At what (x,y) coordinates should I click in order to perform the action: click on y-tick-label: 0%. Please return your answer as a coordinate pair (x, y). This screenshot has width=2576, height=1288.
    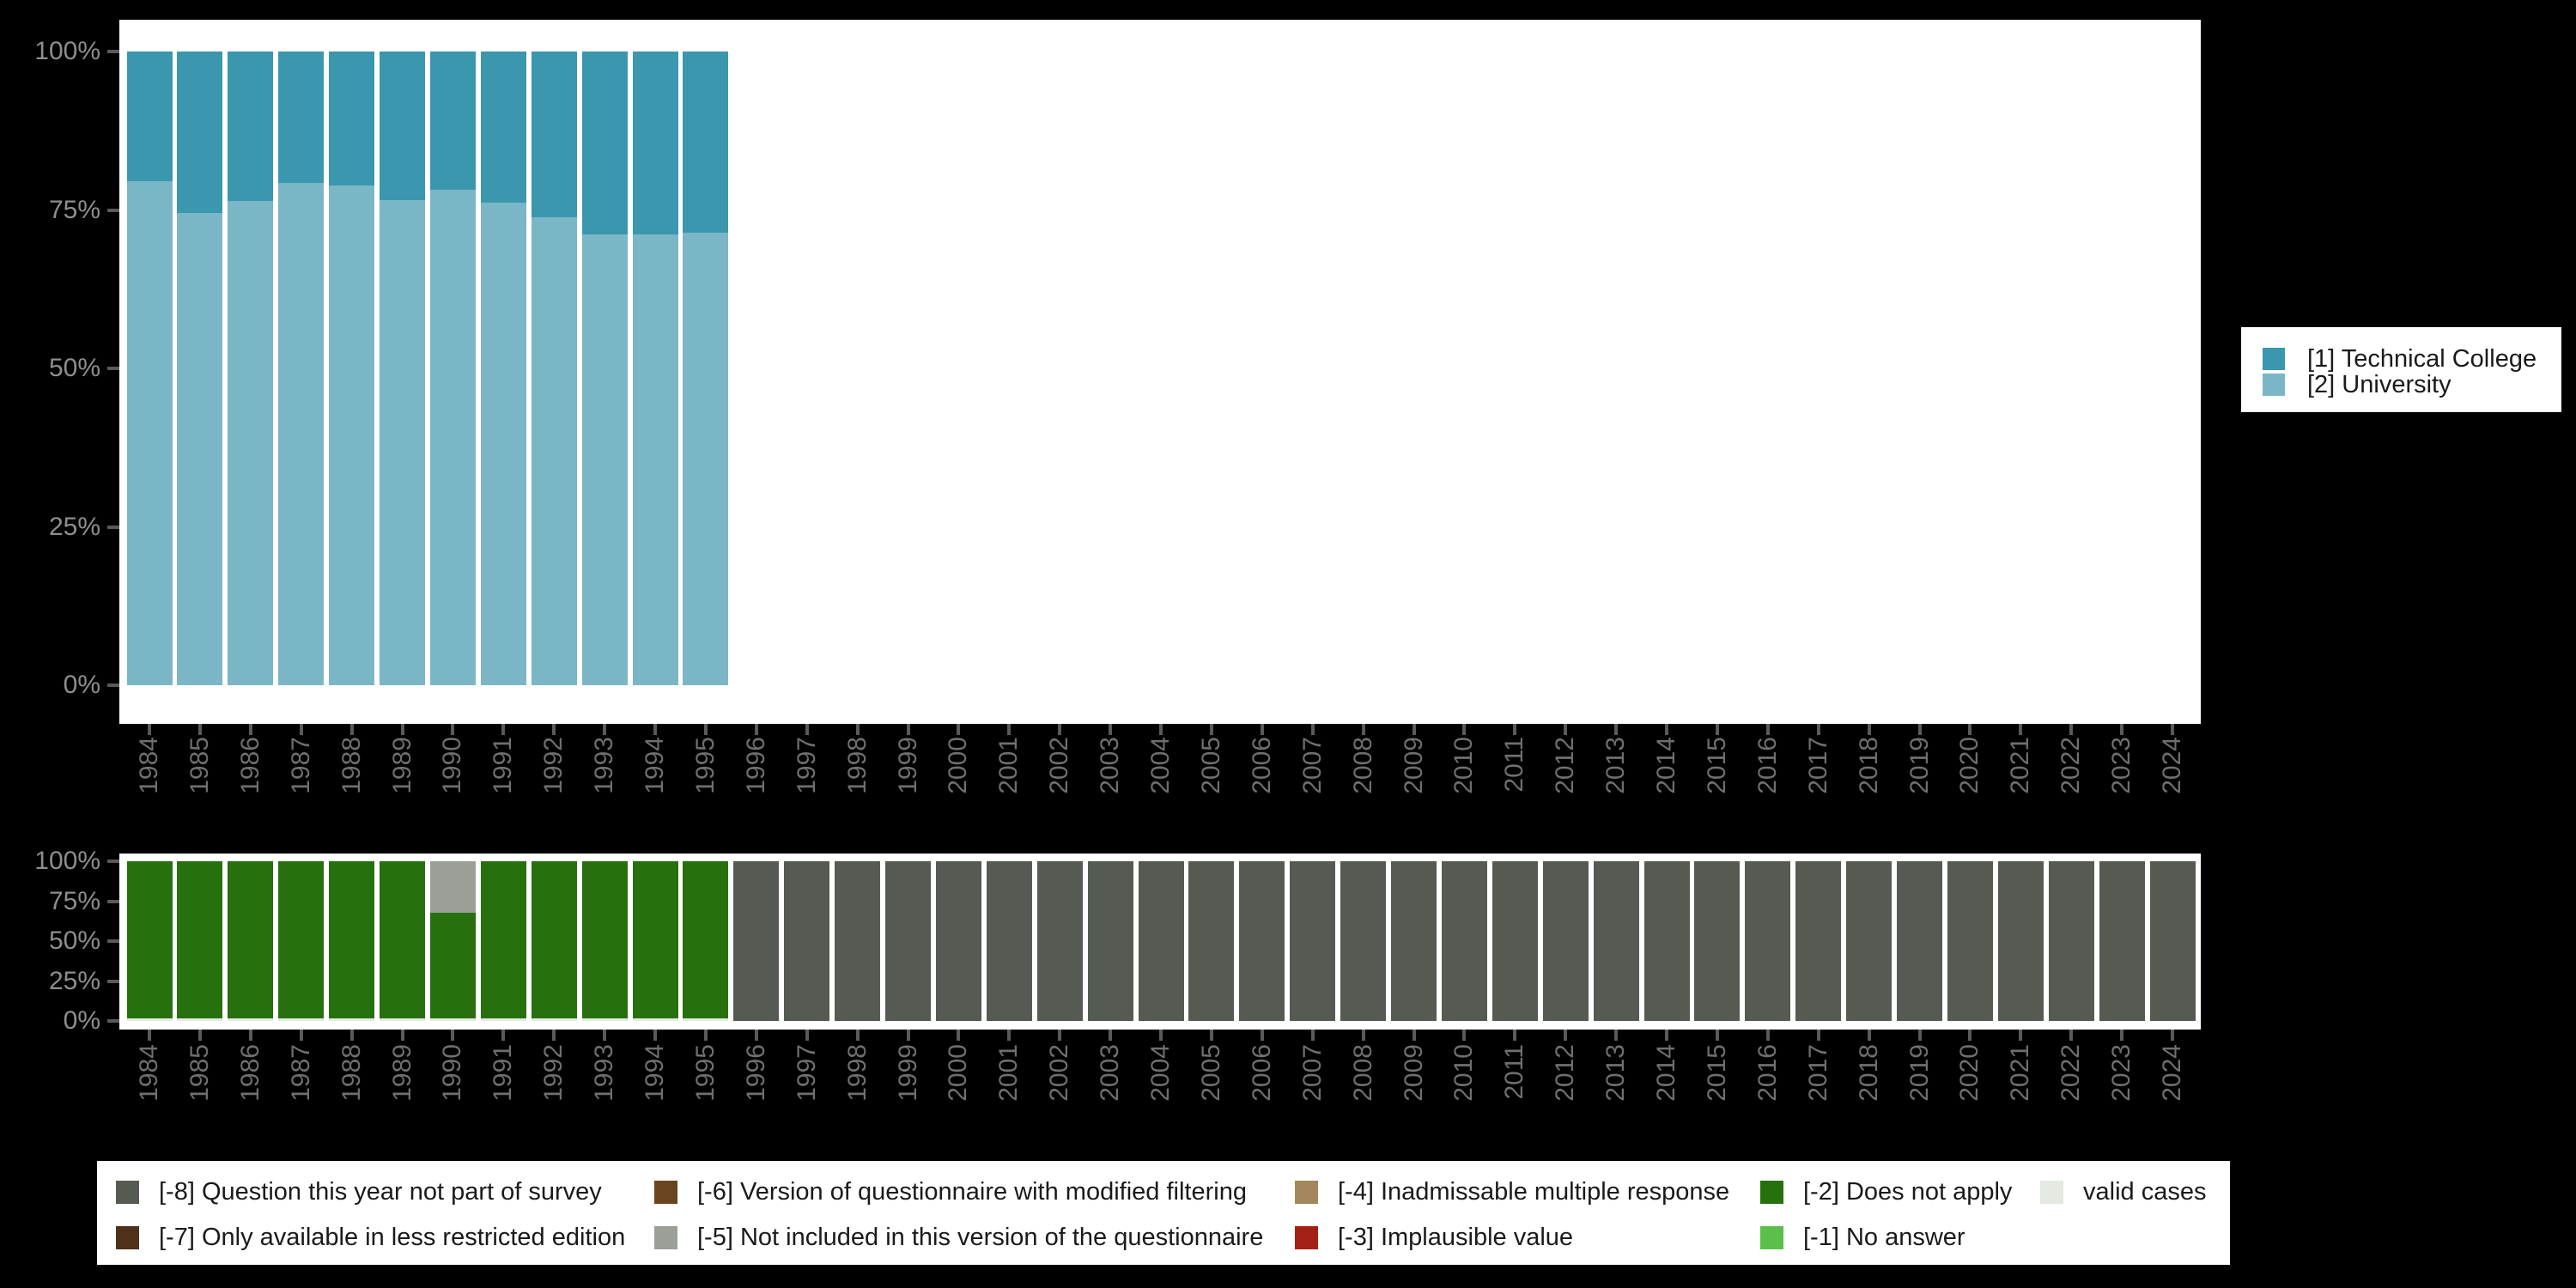
    Looking at the image, I should click on (82, 685).